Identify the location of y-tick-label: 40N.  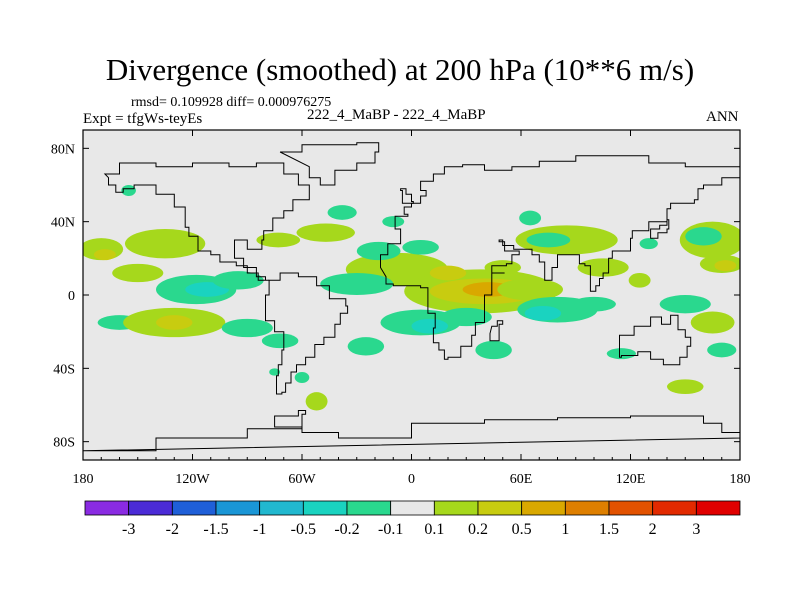
(63, 223).